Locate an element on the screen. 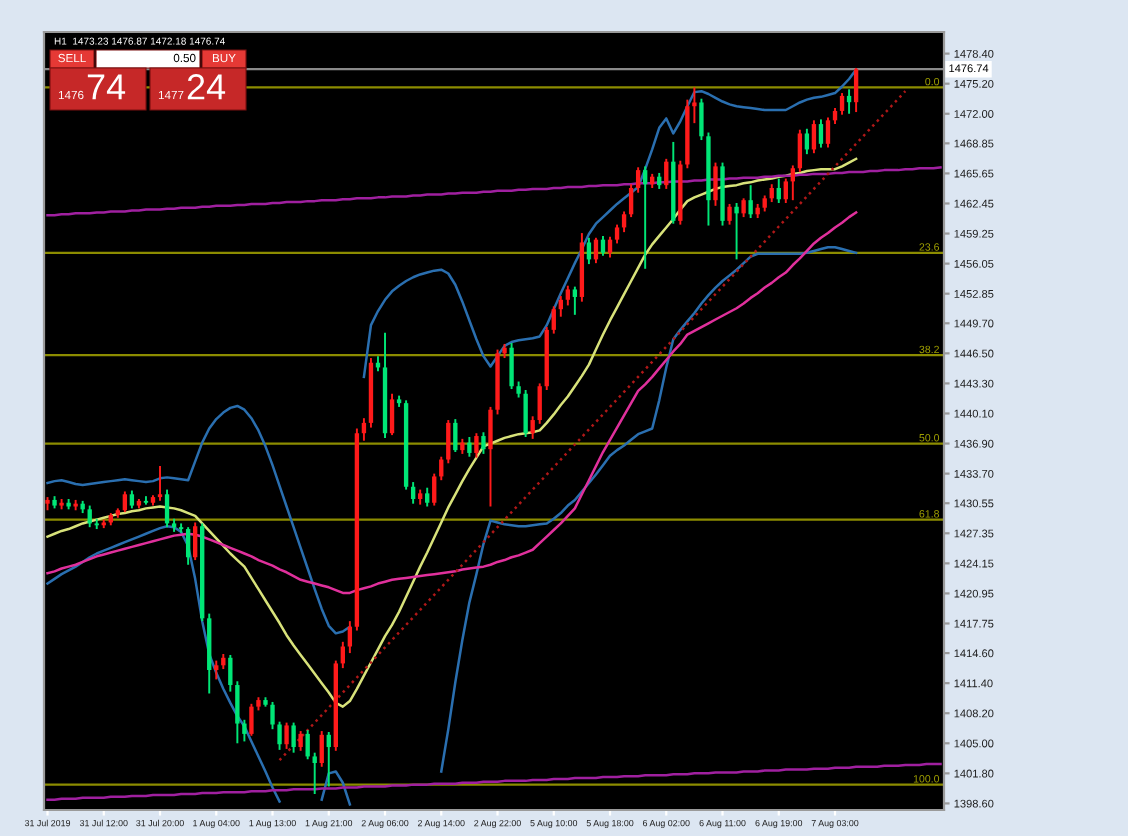  annotation: 24 is located at coordinates (206, 87).